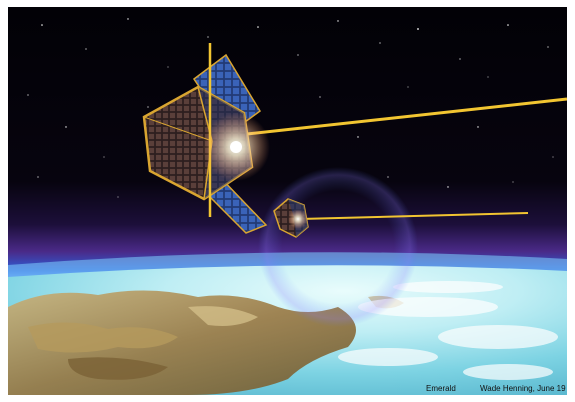  Describe the element at coordinates (236, 147) in the screenshot. I see `sun-flare-core` at that location.